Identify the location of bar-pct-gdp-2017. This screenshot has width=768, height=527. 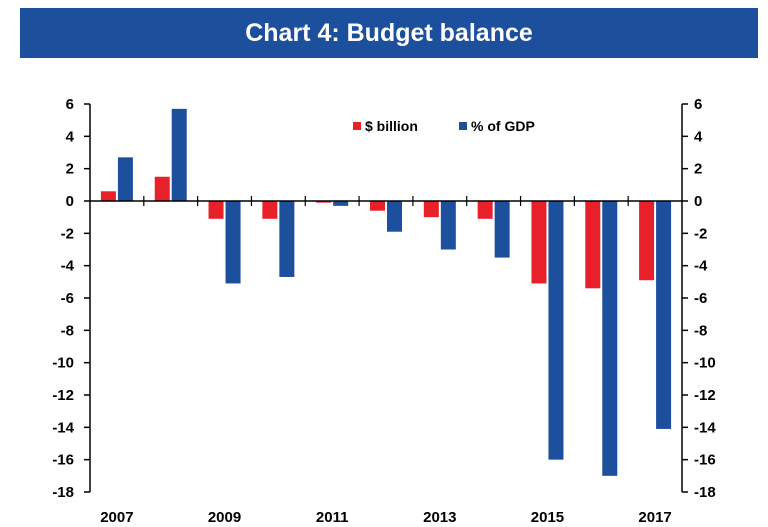
(664, 315).